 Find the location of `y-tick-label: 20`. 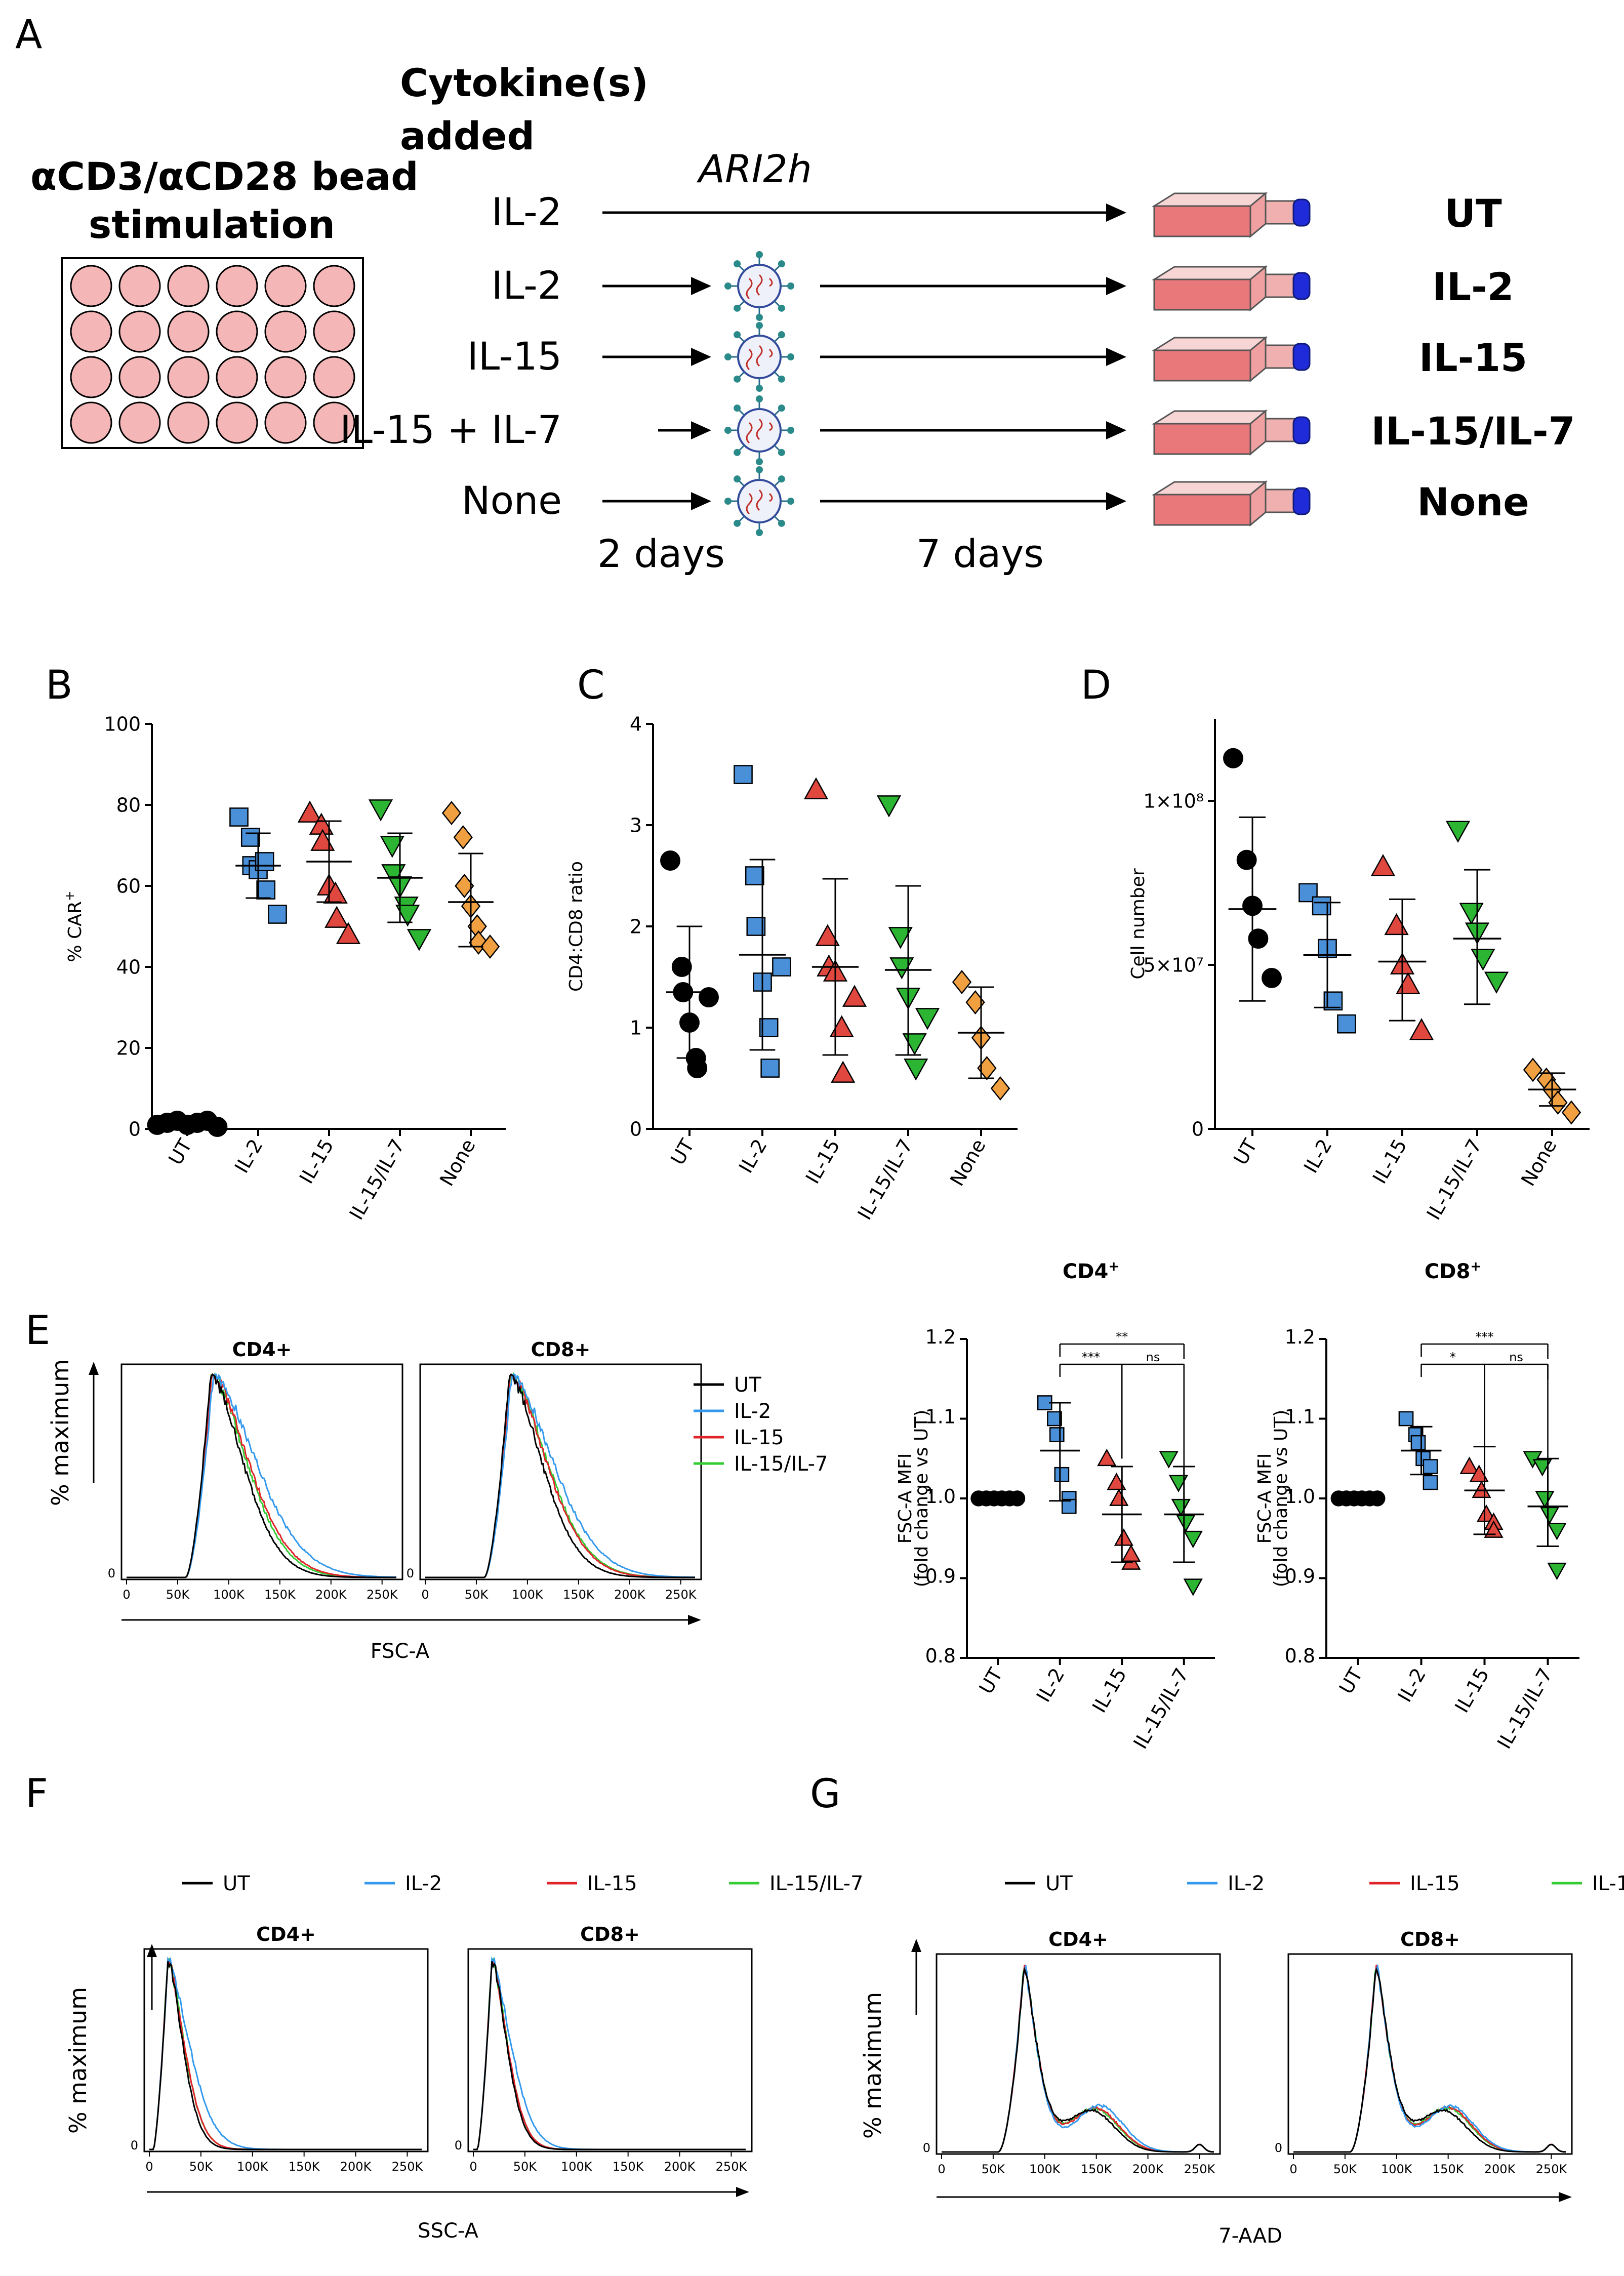

y-tick-label: 20 is located at coordinates (128, 1048).